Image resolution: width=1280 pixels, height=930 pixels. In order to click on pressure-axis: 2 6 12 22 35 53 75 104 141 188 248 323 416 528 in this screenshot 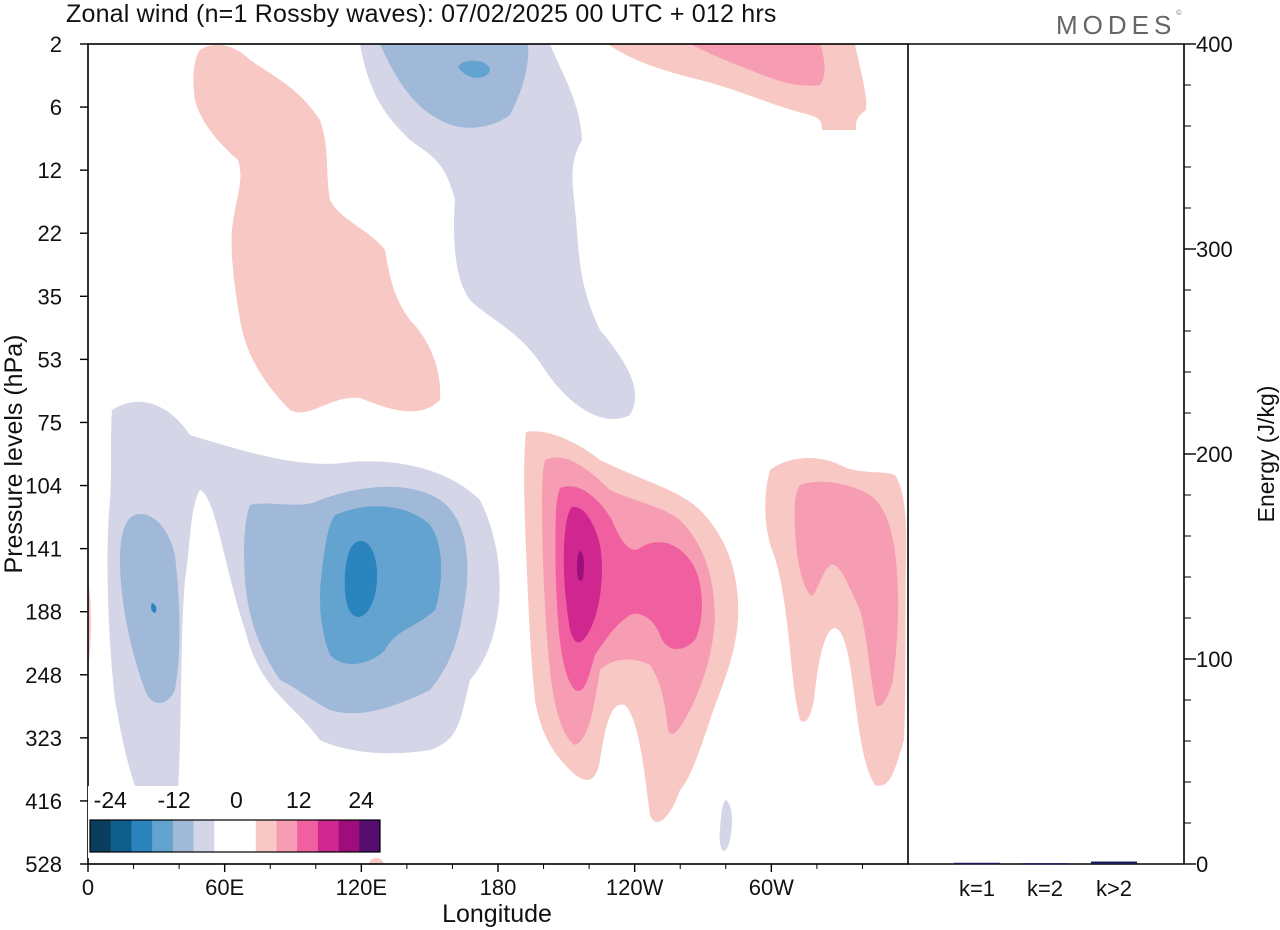, I will do `click(56, 454)`.